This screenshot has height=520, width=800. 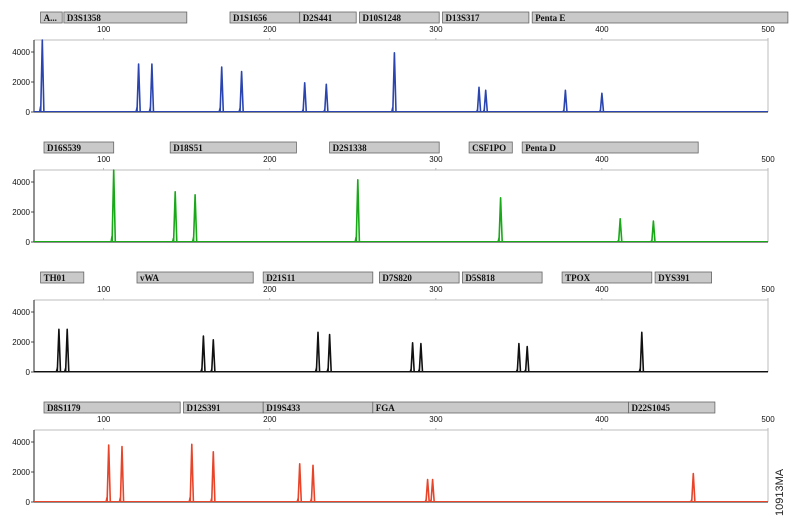 What do you see at coordinates (84, 18) in the screenshot?
I see `locus-label: D3S1358` at bounding box center [84, 18].